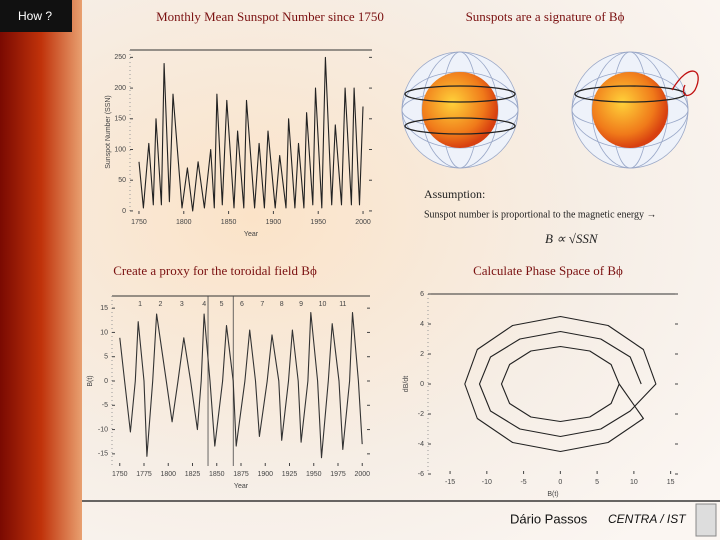 This screenshot has width=720, height=545. What do you see at coordinates (706, 520) in the screenshot?
I see `logo` at bounding box center [706, 520].